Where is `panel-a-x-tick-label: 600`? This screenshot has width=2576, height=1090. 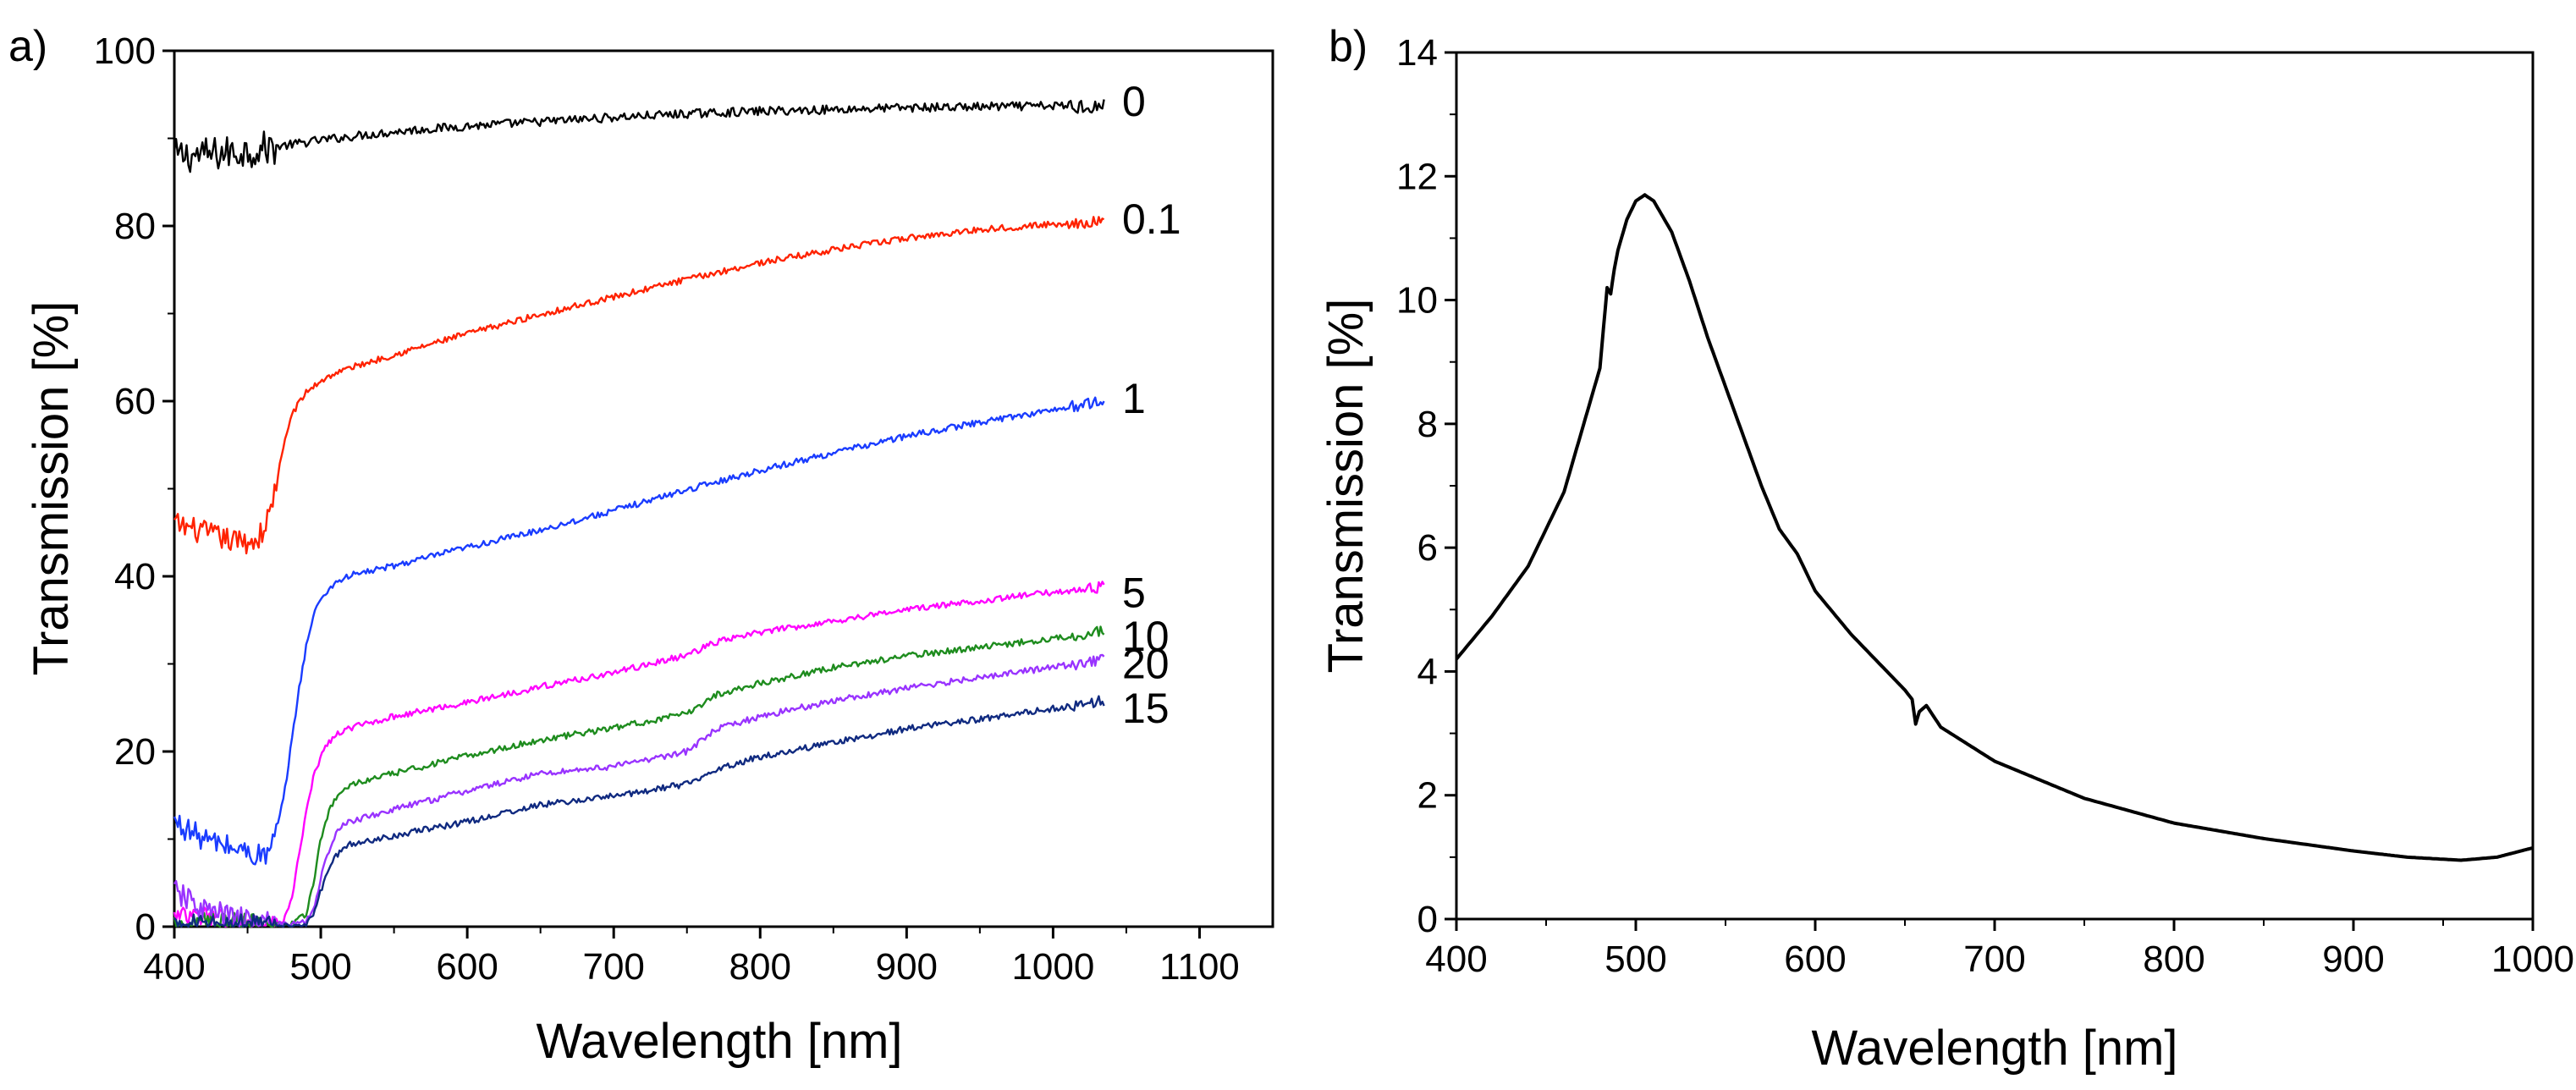
panel-a-x-tick-label: 600 is located at coordinates (467, 967).